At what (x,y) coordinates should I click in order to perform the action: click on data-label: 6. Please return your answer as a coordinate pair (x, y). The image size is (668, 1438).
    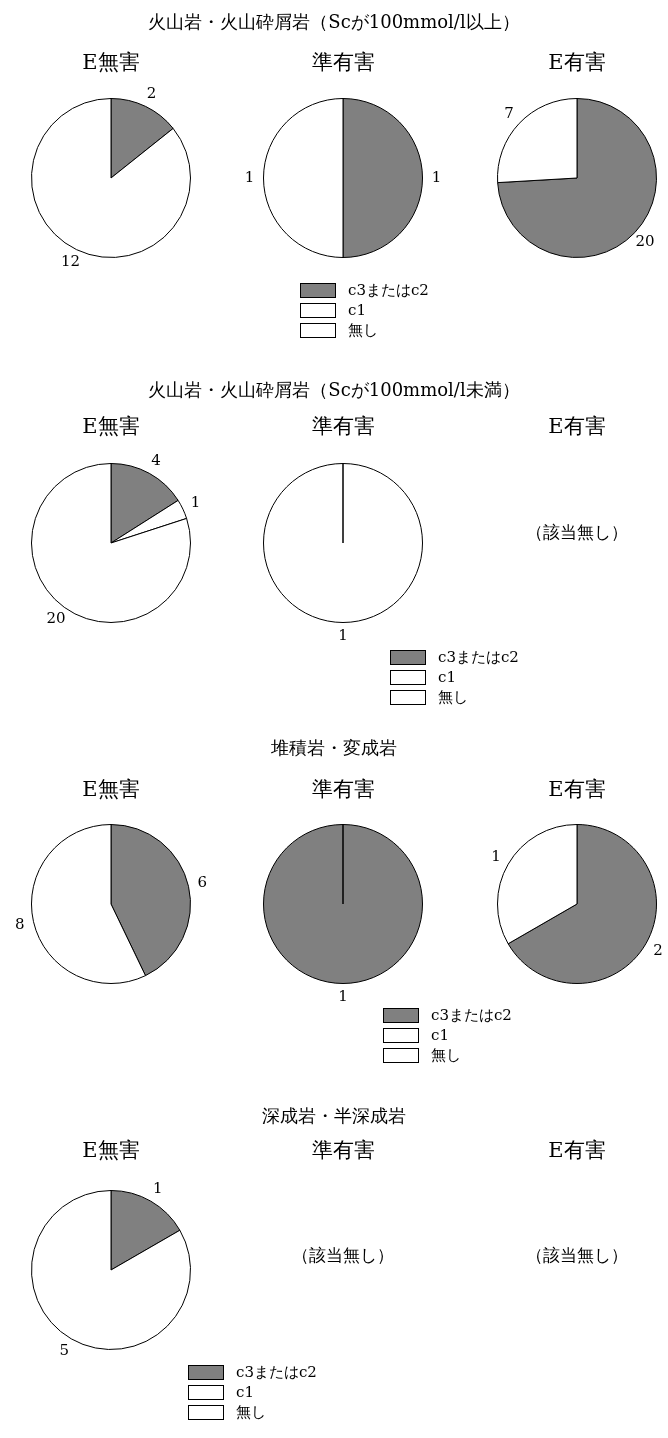
    Looking at the image, I should click on (202, 882).